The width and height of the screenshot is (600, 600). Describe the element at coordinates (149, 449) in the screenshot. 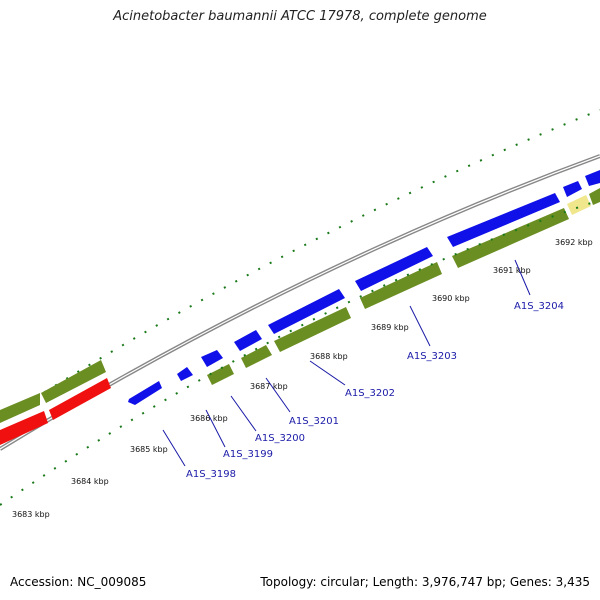

I see `scale-label: 3685 kbp` at that location.